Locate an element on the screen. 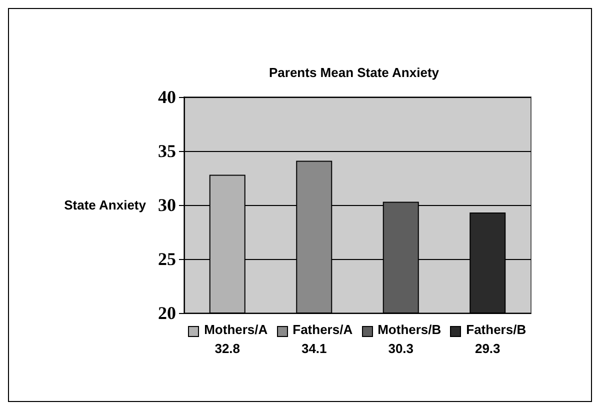  x-tick-label: Fathers/B is located at coordinates (496, 329).